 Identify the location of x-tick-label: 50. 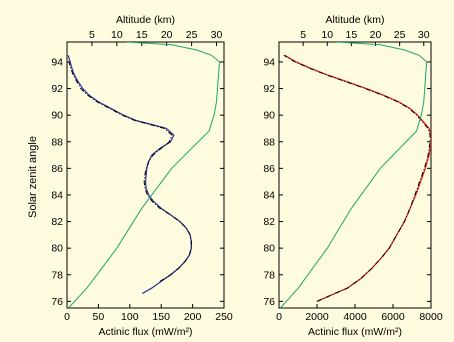
(99, 317).